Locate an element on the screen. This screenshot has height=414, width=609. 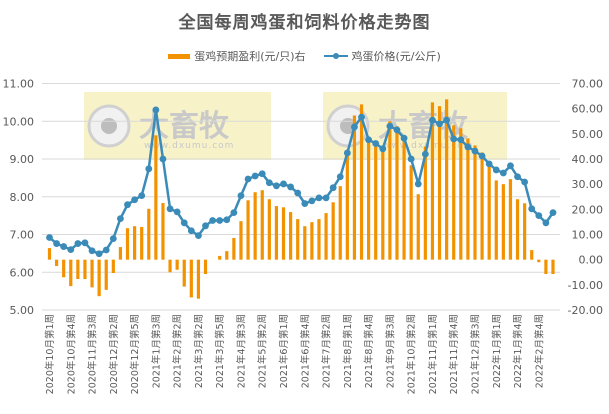
legend-label-profit: 蛋鸡预期盈利(元/只)右 is located at coordinates (250, 56).